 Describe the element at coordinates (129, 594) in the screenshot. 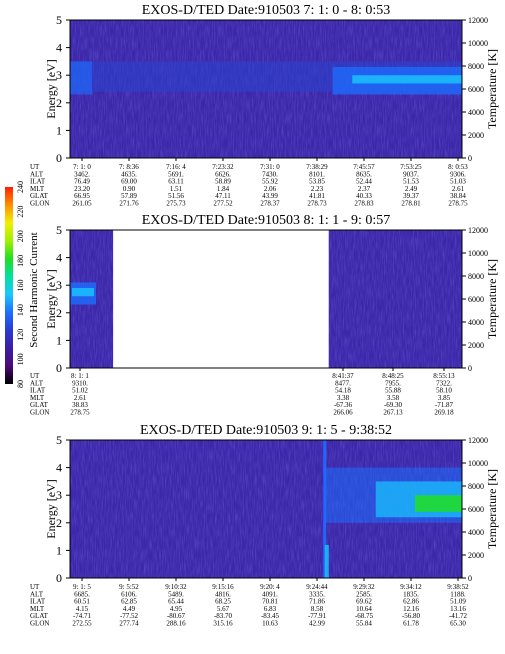

I see `table-cell: 6106.` at that location.